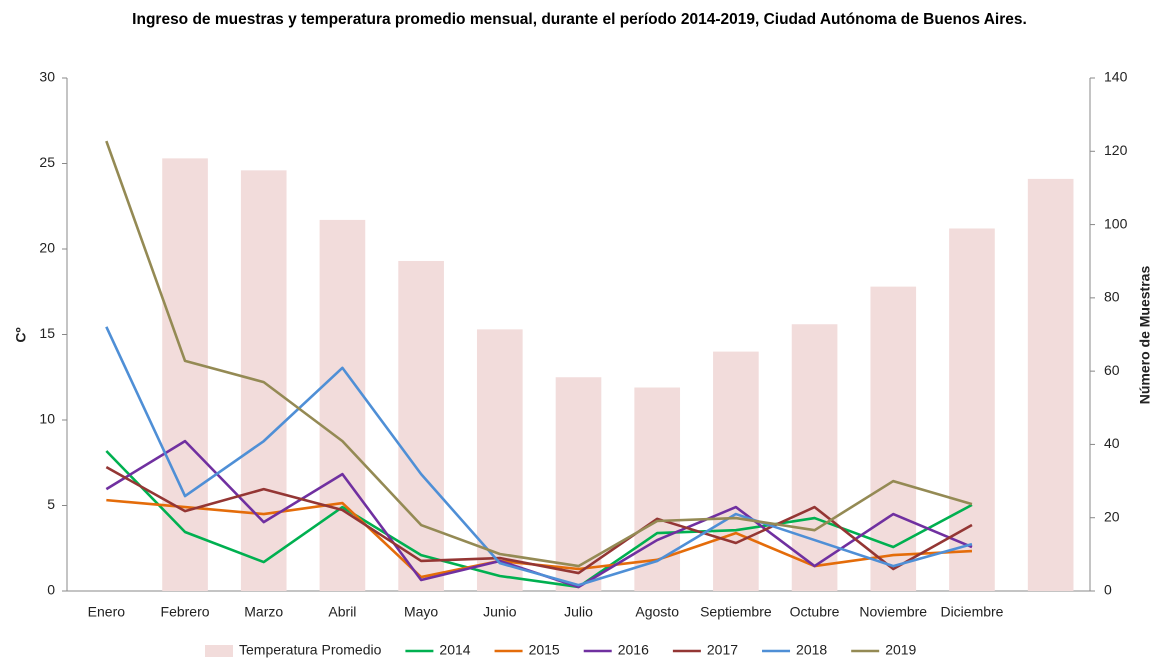 This screenshot has height=659, width=1159. What do you see at coordinates (219, 651) in the screenshot?
I see `legend-swatch` at bounding box center [219, 651].